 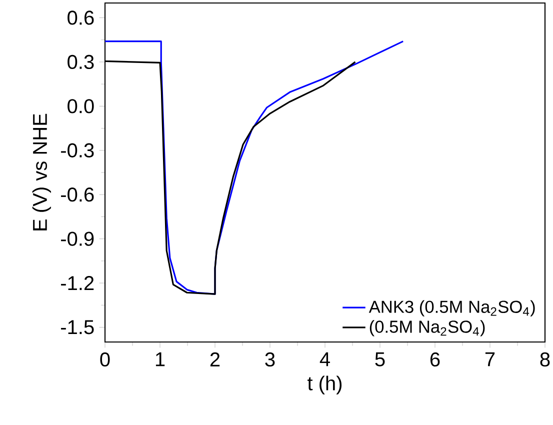 What do you see at coordinates (545, 359) in the screenshot?
I see `x-tick-label: 8` at bounding box center [545, 359].